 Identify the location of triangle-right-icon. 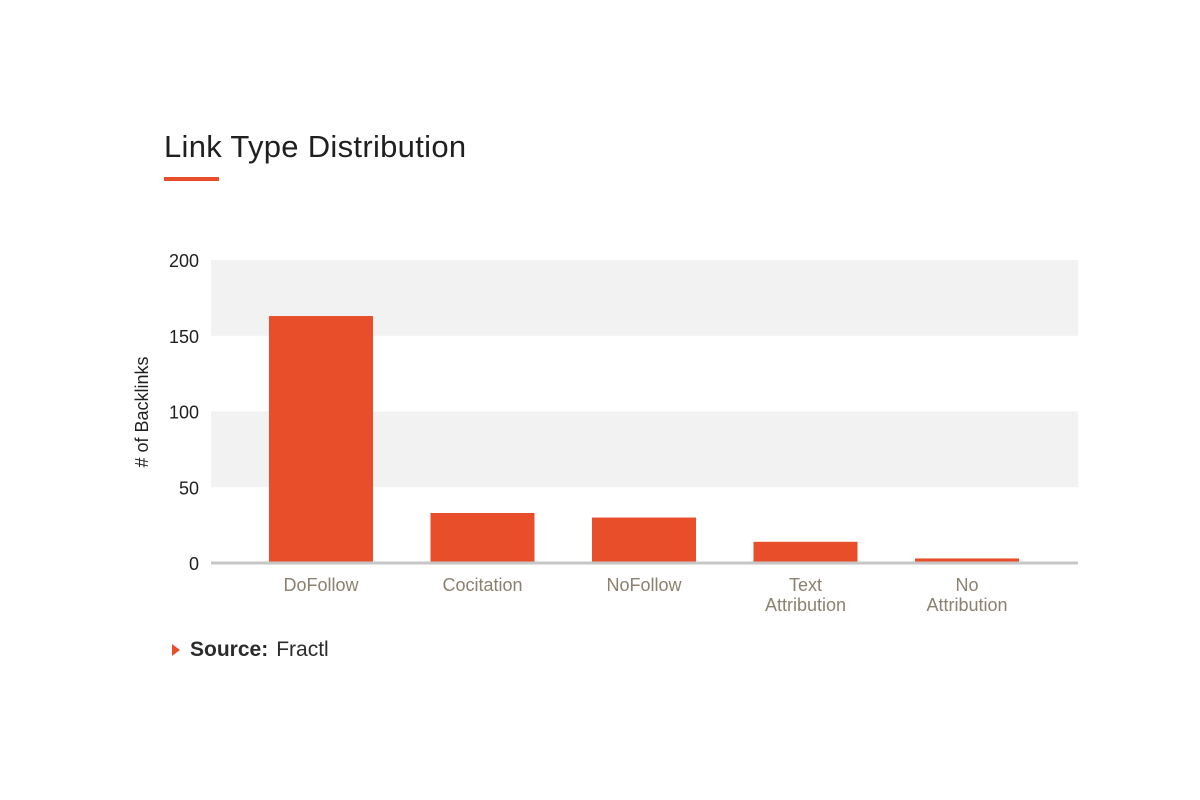
(176, 650).